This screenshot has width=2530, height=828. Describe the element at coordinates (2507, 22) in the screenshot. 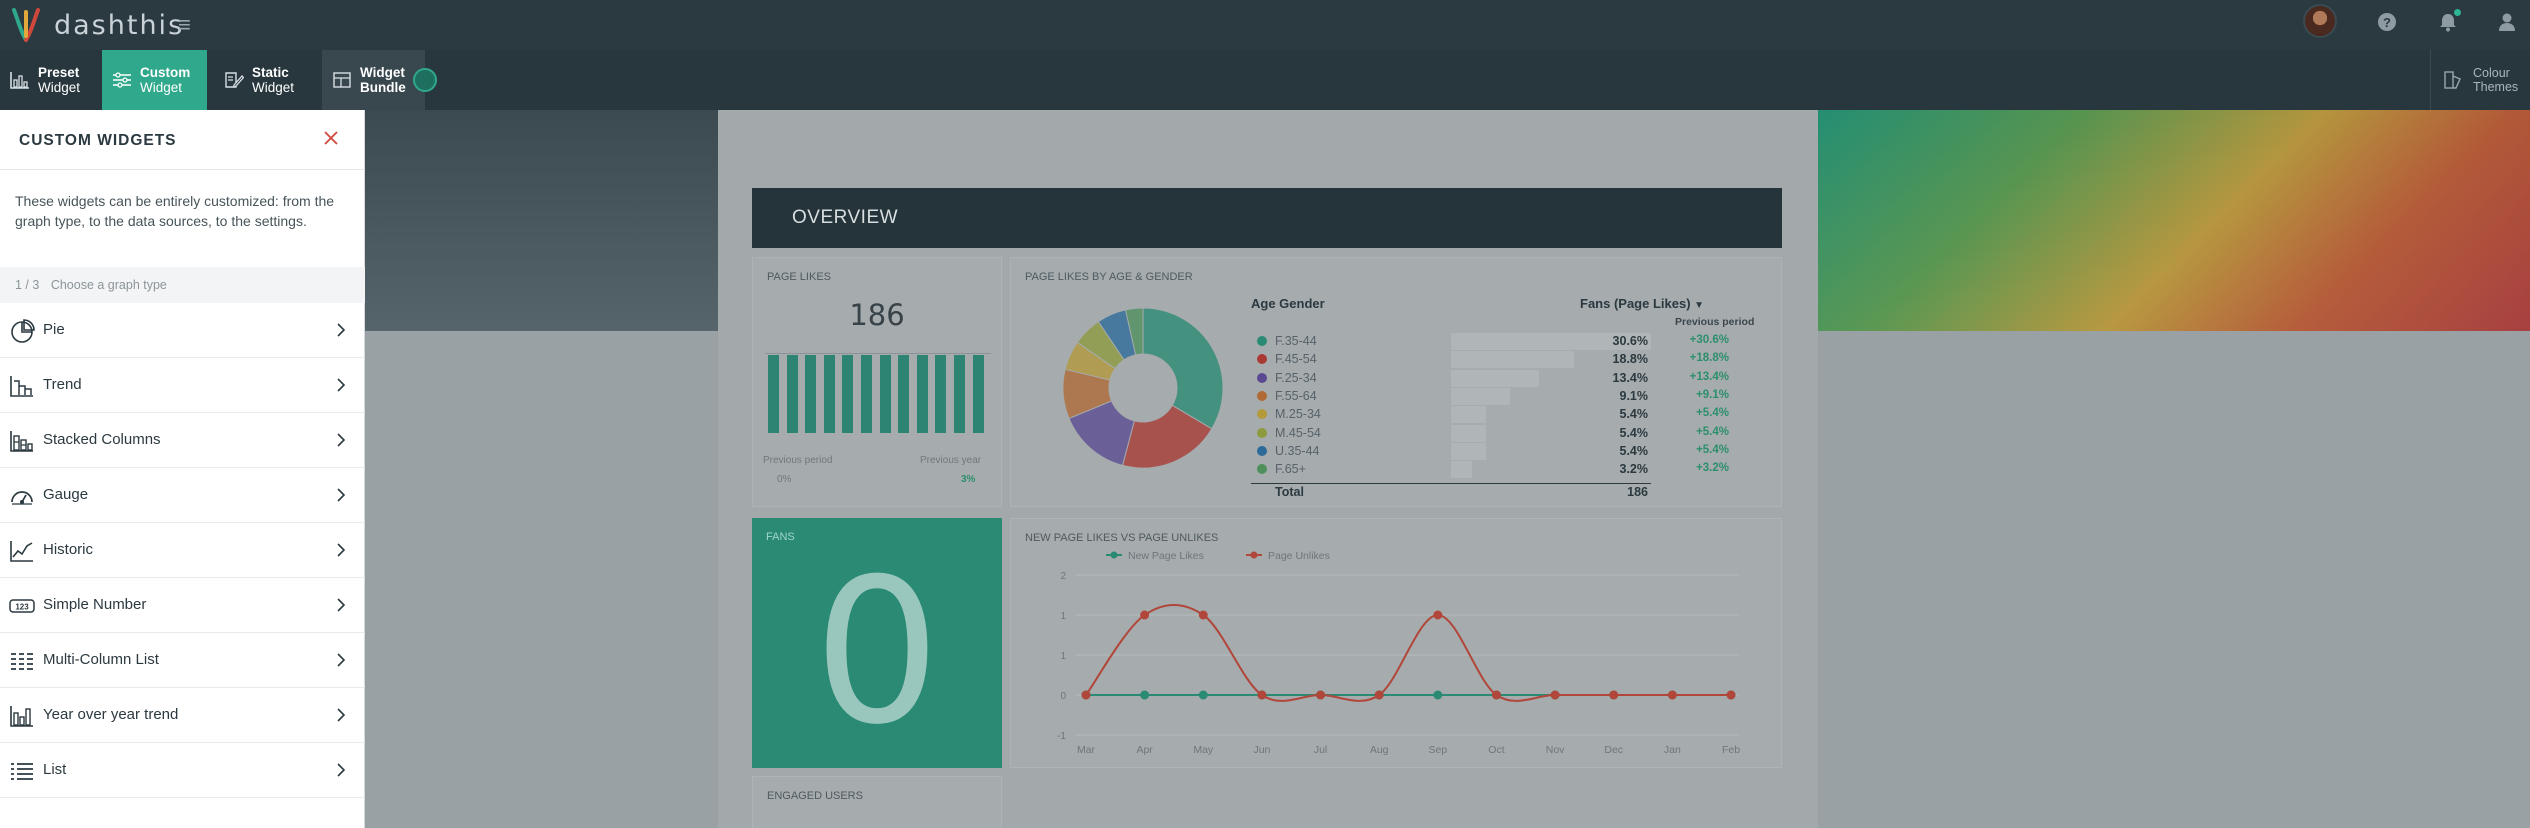

I see `user-icon` at that location.